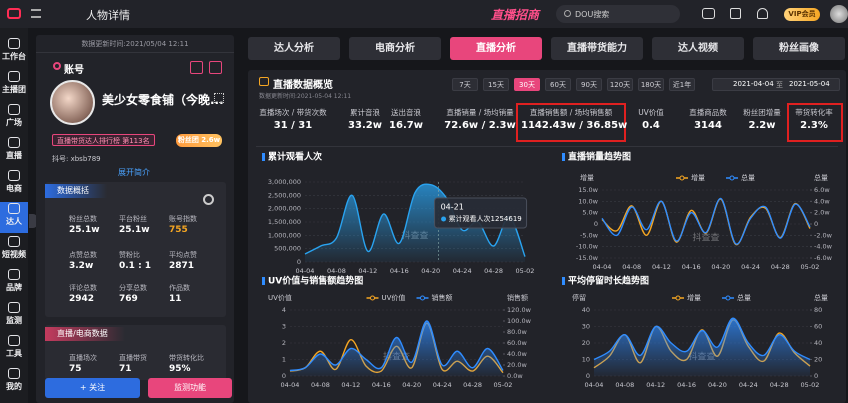 This screenshot has height=403, width=848. What do you see at coordinates (395, 48) in the screenshot?
I see `tab: 电商分析` at bounding box center [395, 48].